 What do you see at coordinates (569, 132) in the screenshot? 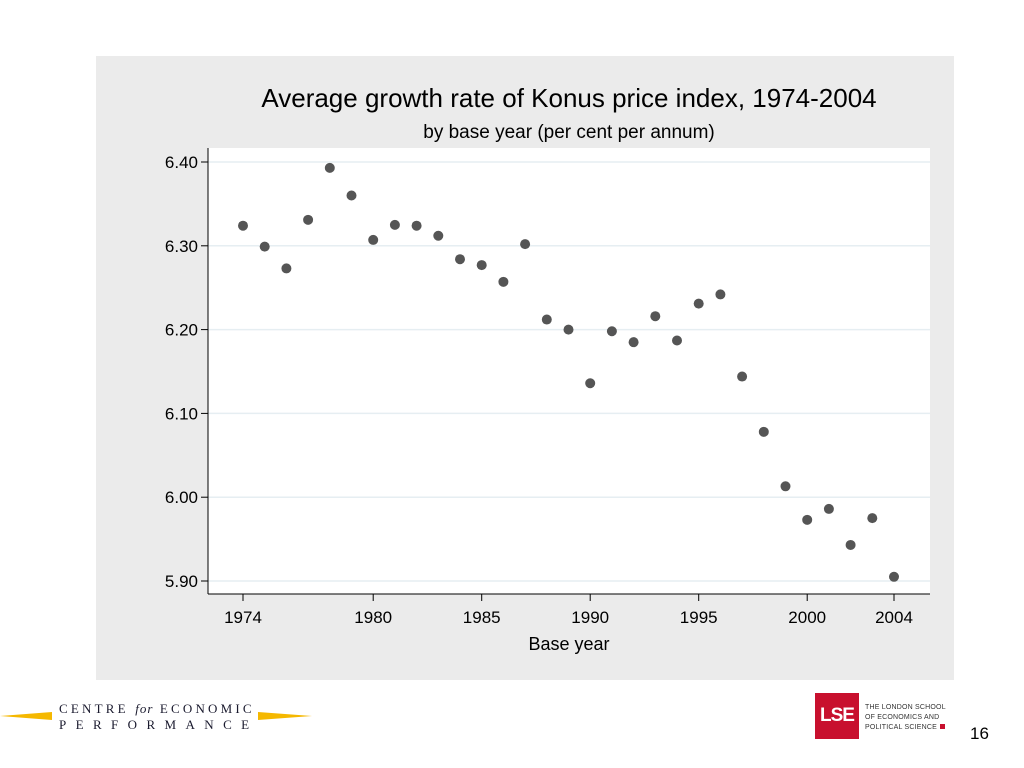
I see `chart-subtitle: by base year (per cent per annum)` at bounding box center [569, 132].